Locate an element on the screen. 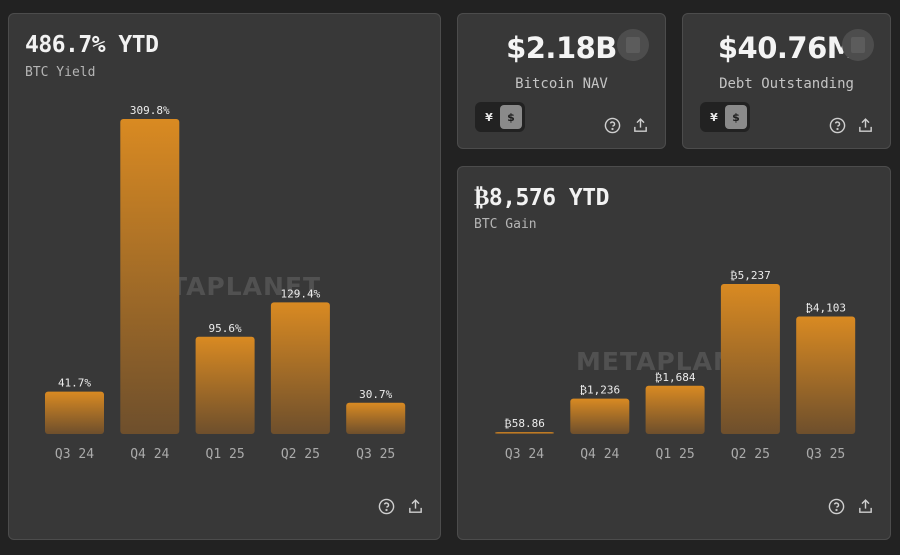  data-label: ₿4,103 is located at coordinates (825, 307).